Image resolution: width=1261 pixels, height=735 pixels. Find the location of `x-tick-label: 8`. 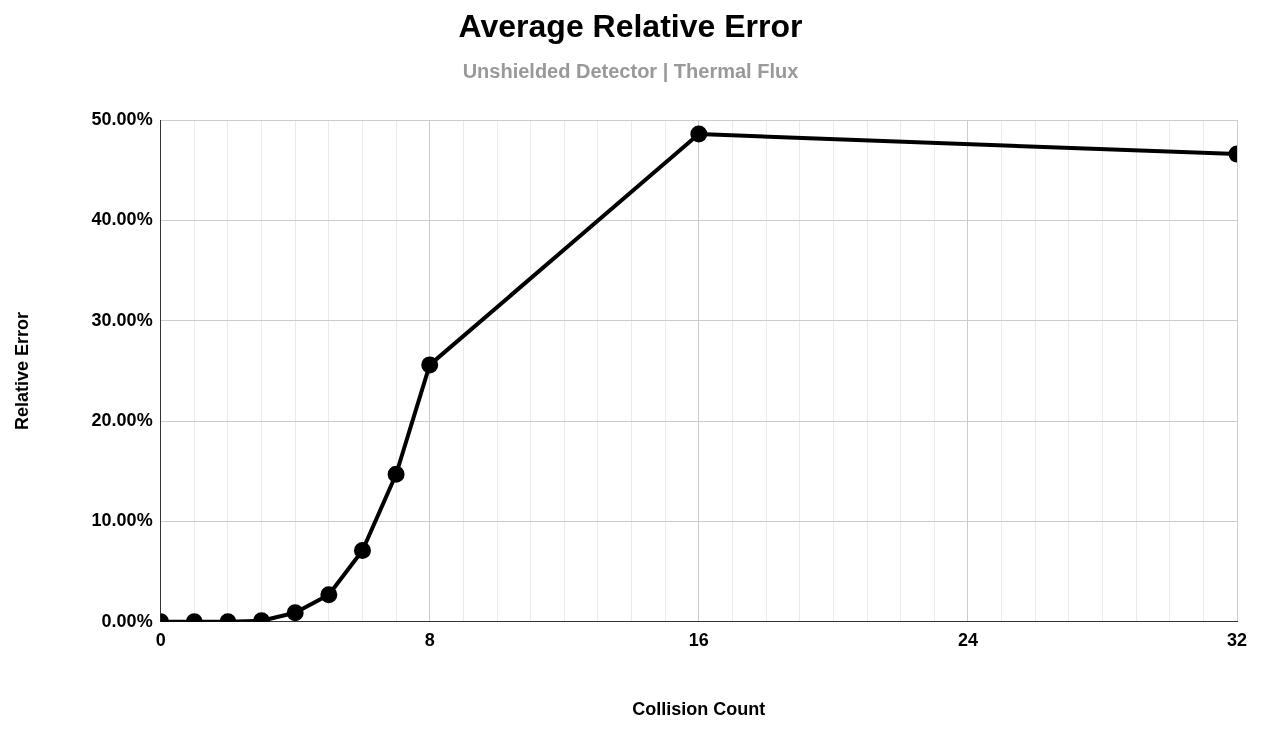

x-tick-label: 8 is located at coordinates (429, 639).